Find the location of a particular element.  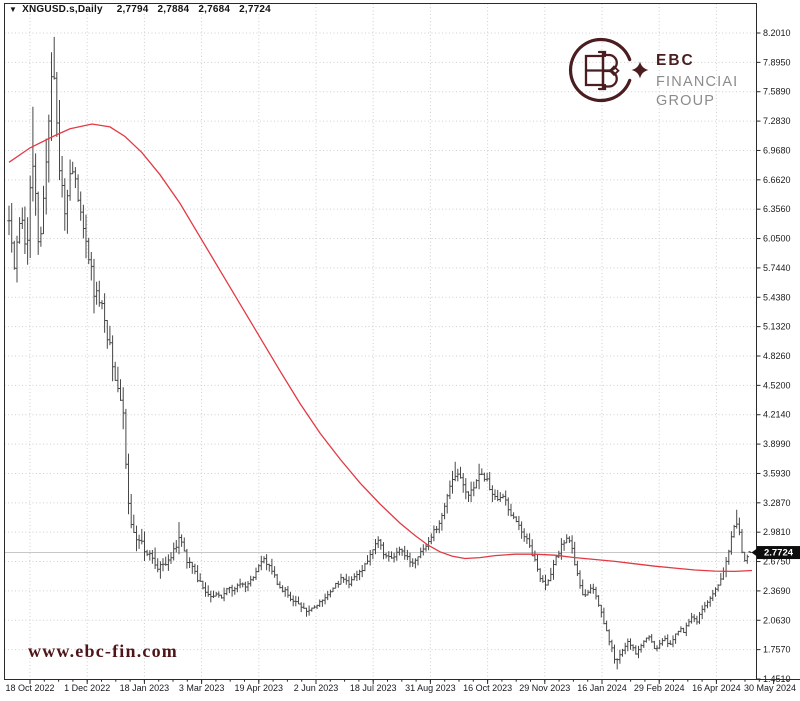

y-axis-label: 8.2010 is located at coordinates (777, 33).